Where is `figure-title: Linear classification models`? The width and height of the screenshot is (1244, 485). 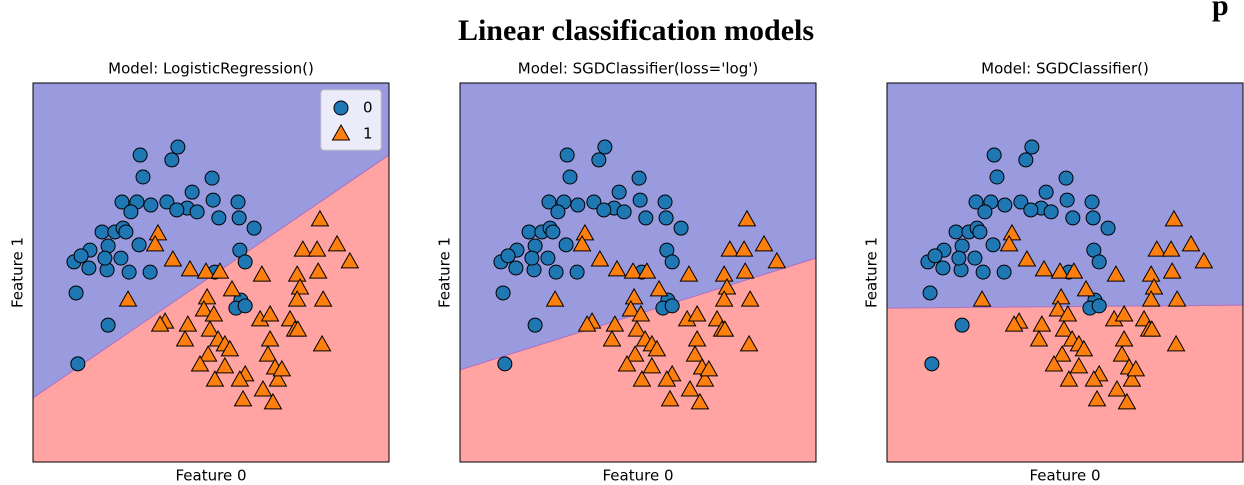
figure-title: Linear classification models is located at coordinates (636, 30).